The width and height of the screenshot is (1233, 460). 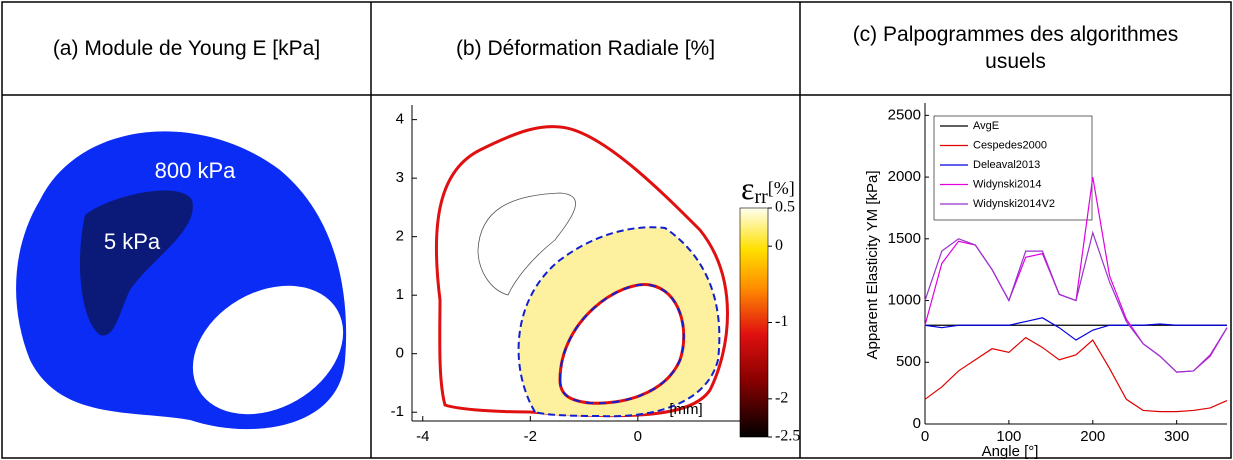 What do you see at coordinates (781, 188) in the screenshot?
I see `colorbar-unit: [%]` at bounding box center [781, 188].